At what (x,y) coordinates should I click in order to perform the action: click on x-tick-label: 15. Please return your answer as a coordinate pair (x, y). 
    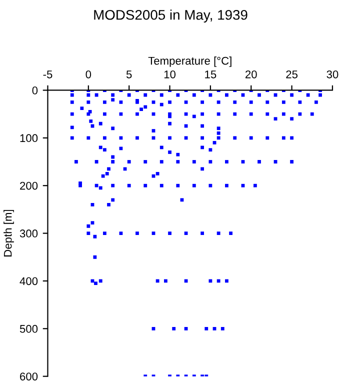
    Looking at the image, I should click on (210, 74).